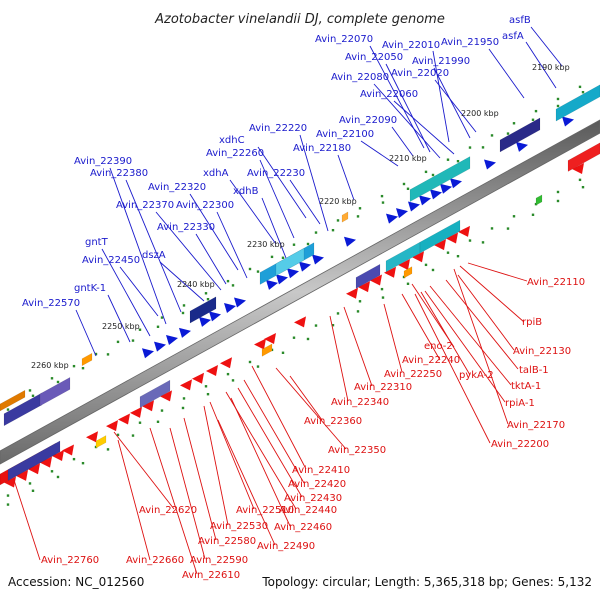  What do you see at coordinates (534, 370) in the screenshot?
I see `gene-label: talB-1` at bounding box center [534, 370].